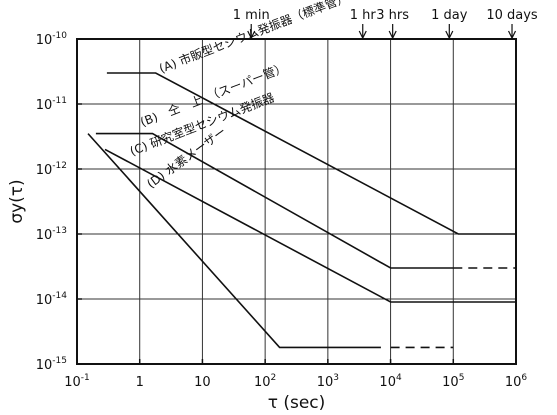  Describe the element at coordinates (77, 381) in the screenshot. I see `x-tick-label: 10⁻¹` at that location.